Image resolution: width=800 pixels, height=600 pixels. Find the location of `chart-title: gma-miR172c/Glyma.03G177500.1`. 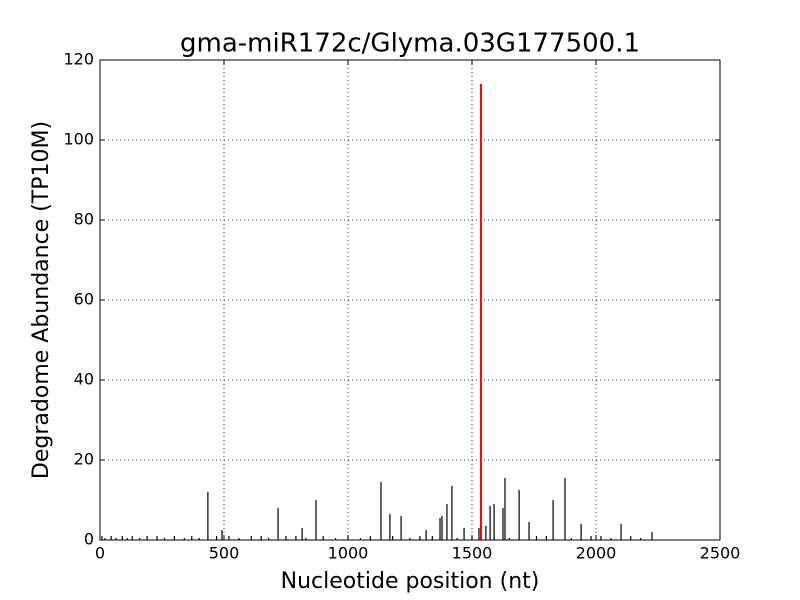

chart-title: gma-miR172c/Glyma.03G177500.1 is located at coordinates (410, 44).